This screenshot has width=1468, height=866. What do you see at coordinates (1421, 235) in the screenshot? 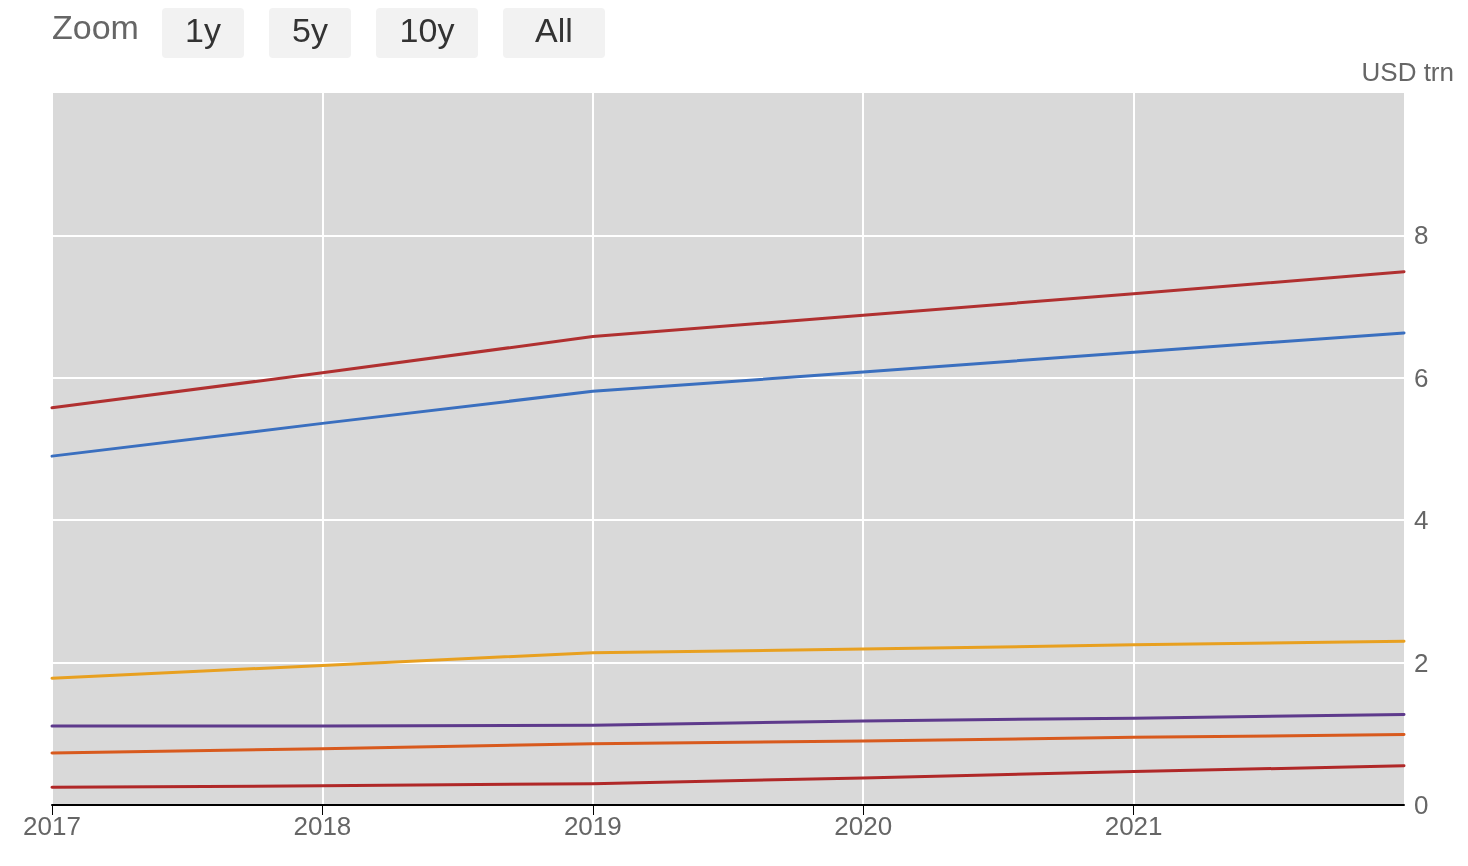
I see `y-tick-label: 8` at bounding box center [1421, 235].